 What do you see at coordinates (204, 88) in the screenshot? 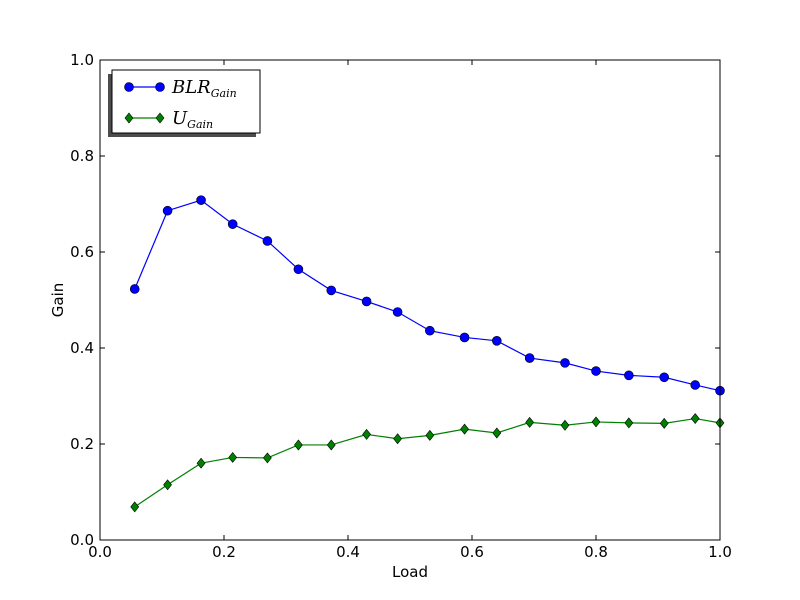
I see `legend-label: BLRGain` at bounding box center [204, 88].